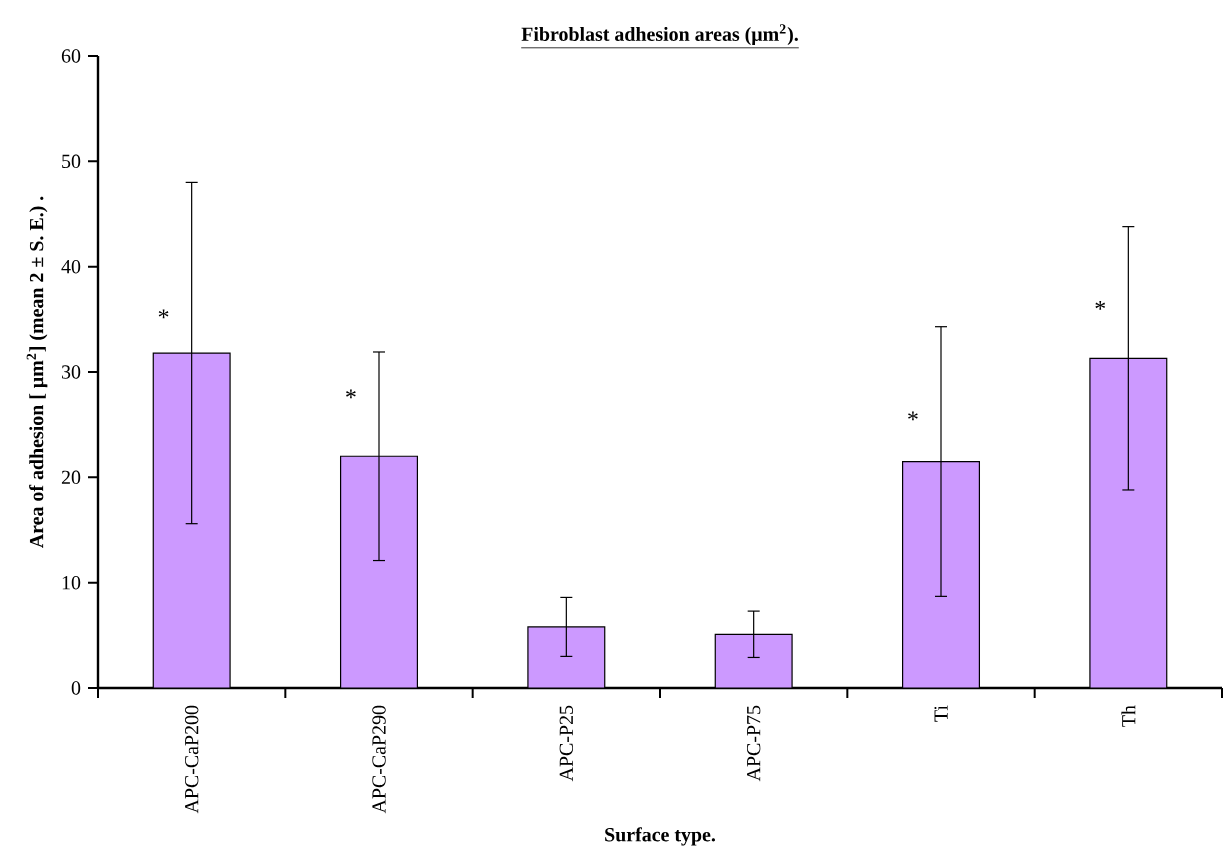  Describe the element at coordinates (379, 759) in the screenshot. I see `x-tick-label: APC-CaP290` at that location.